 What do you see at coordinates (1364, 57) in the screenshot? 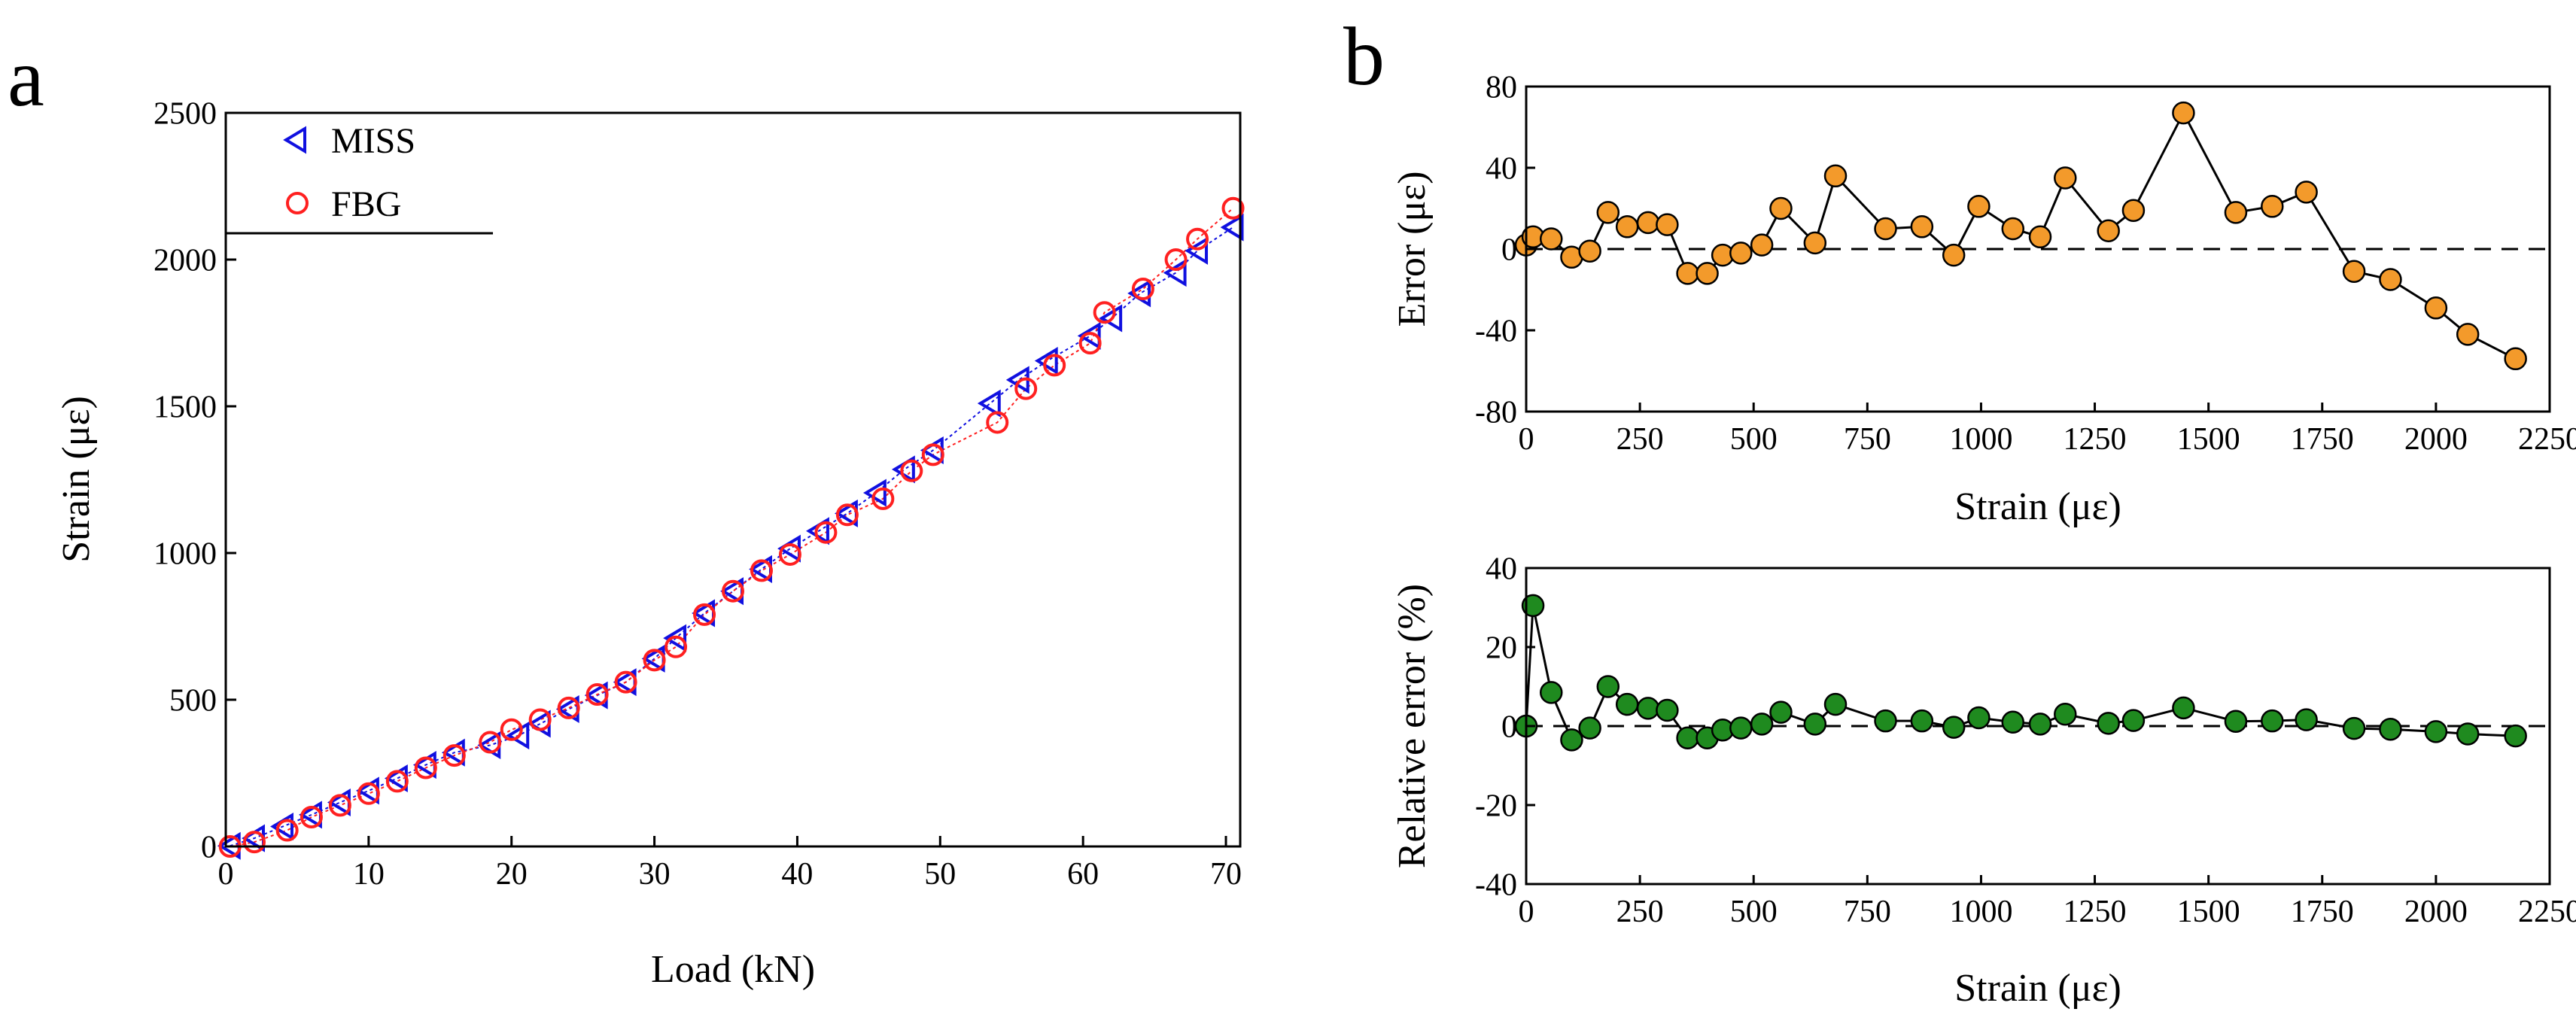
I see `panel-label-b: b` at bounding box center [1364, 57].